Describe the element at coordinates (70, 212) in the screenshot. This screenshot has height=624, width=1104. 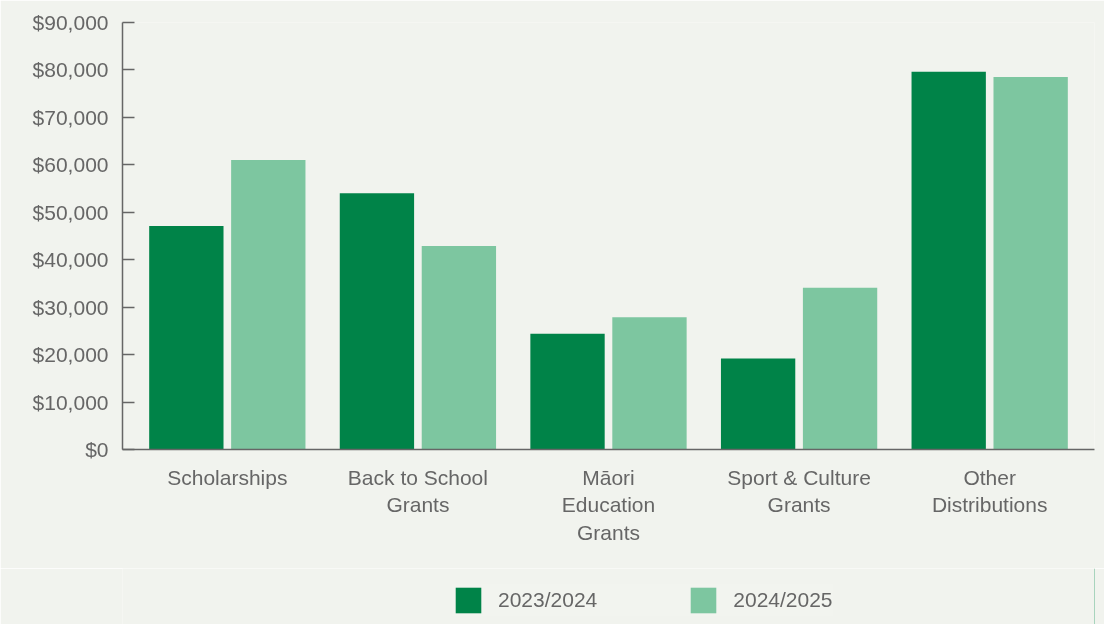
I see `y-tick-label: $50,000` at that location.